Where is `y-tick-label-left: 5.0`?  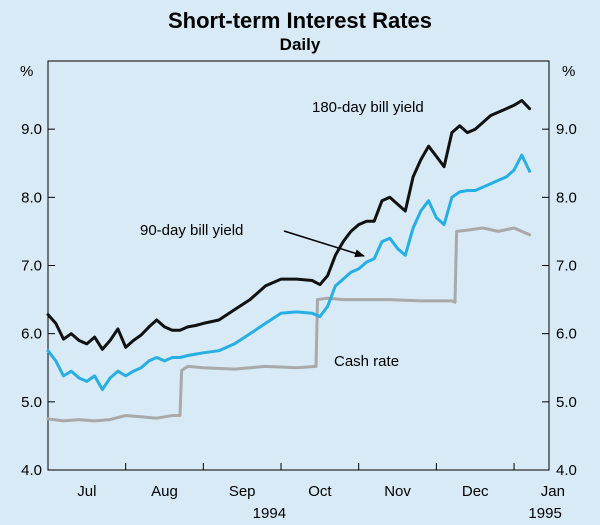 y-tick-label-left: 5.0 is located at coordinates (31, 402).